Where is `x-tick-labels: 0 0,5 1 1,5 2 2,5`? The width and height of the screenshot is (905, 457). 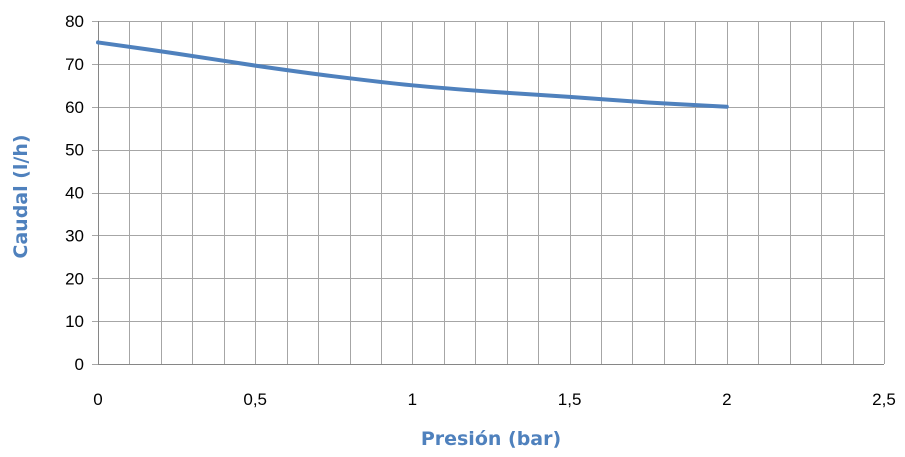 x-tick-labels: 0 0,5 1 1,5 2 2,5 is located at coordinates (494, 399).